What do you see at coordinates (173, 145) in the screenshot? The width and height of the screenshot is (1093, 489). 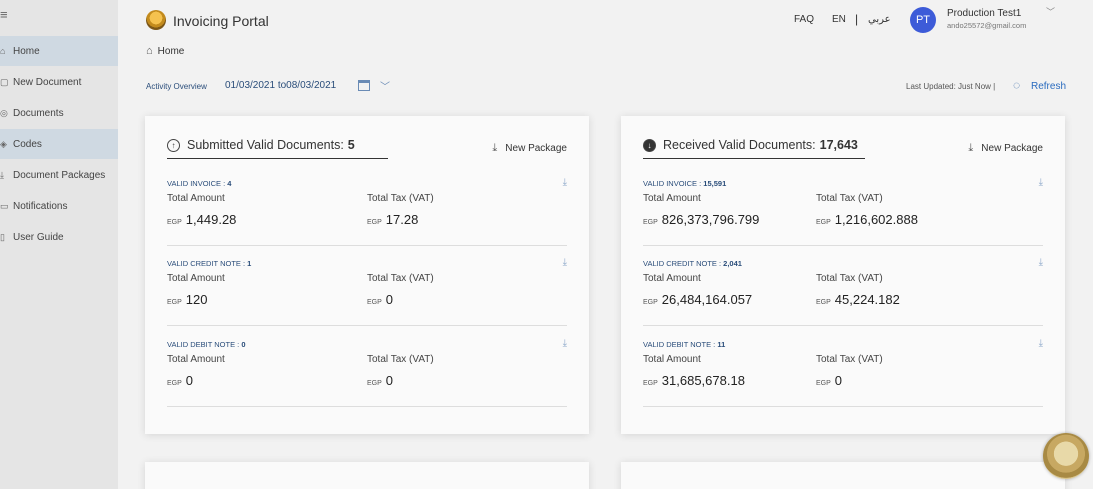 I see `upload-arrow-icon: ↑` at bounding box center [173, 145].